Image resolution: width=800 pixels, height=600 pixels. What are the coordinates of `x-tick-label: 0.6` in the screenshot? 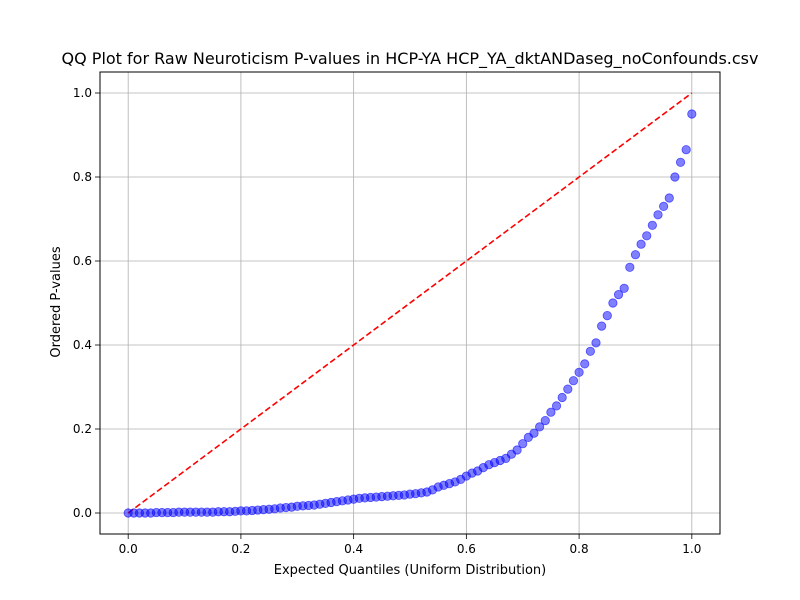 It's located at (466, 549).